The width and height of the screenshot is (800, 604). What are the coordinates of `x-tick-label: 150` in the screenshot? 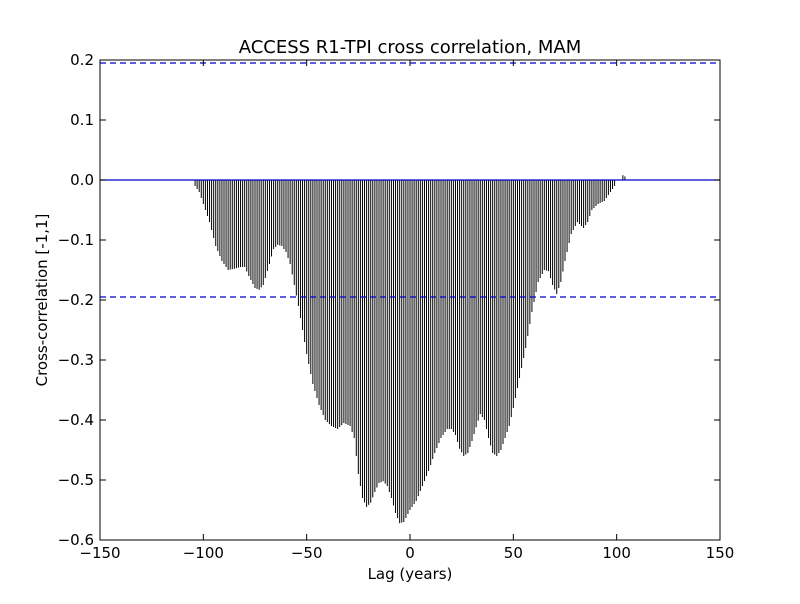 It's located at (720, 553).